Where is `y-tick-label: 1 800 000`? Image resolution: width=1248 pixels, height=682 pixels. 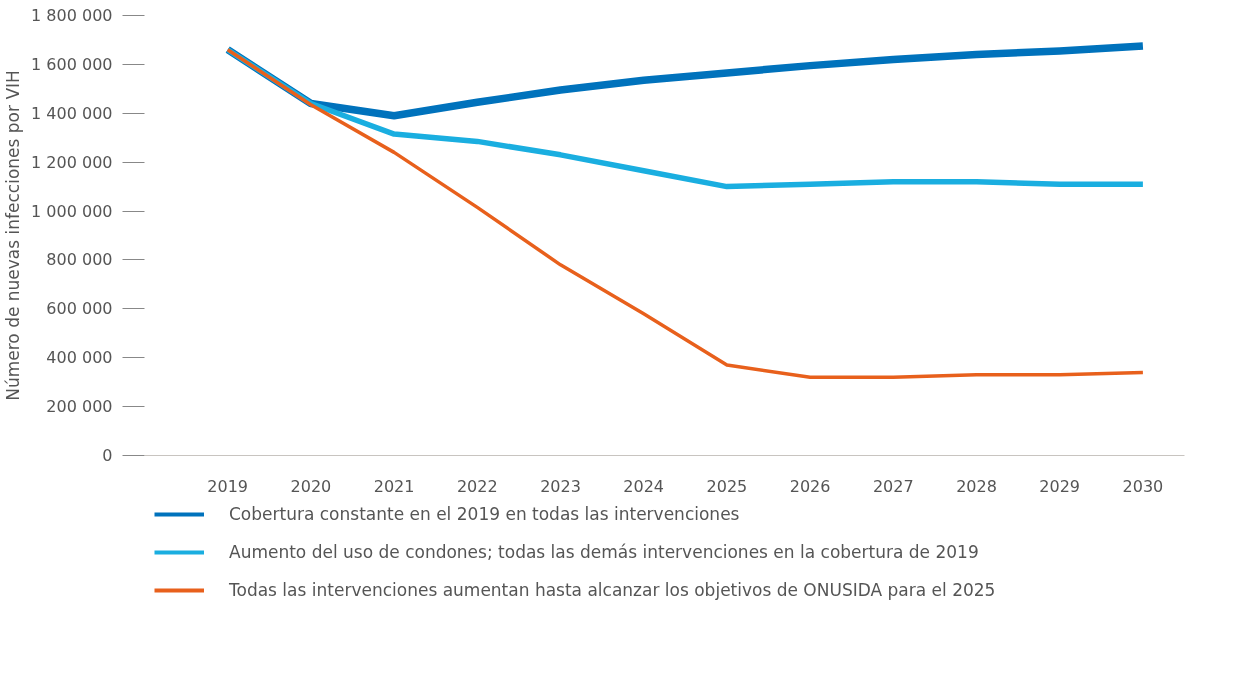
y-tick-label: 1 800 000 is located at coordinates (72, 15).